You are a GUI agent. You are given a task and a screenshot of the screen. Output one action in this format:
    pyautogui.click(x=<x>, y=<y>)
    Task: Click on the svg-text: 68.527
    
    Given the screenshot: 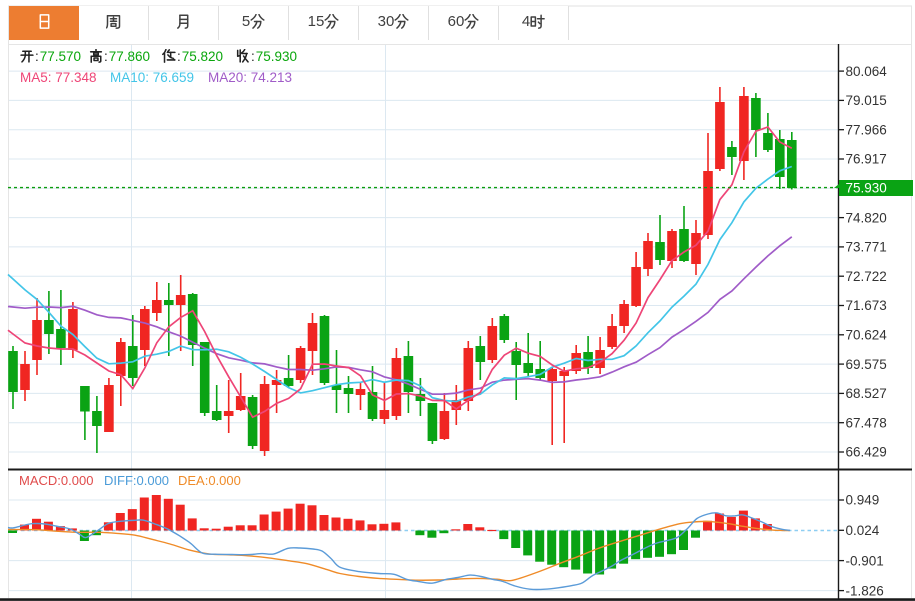 What is the action you would take?
    pyautogui.click(x=866, y=393)
    